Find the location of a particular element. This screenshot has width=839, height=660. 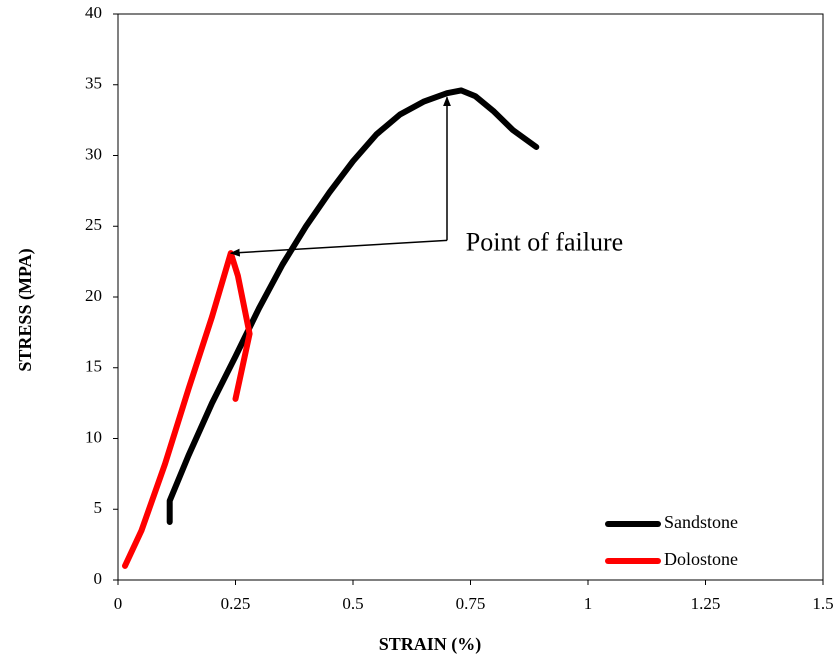

legend-label-dolostone: Dolostone is located at coordinates (701, 559).